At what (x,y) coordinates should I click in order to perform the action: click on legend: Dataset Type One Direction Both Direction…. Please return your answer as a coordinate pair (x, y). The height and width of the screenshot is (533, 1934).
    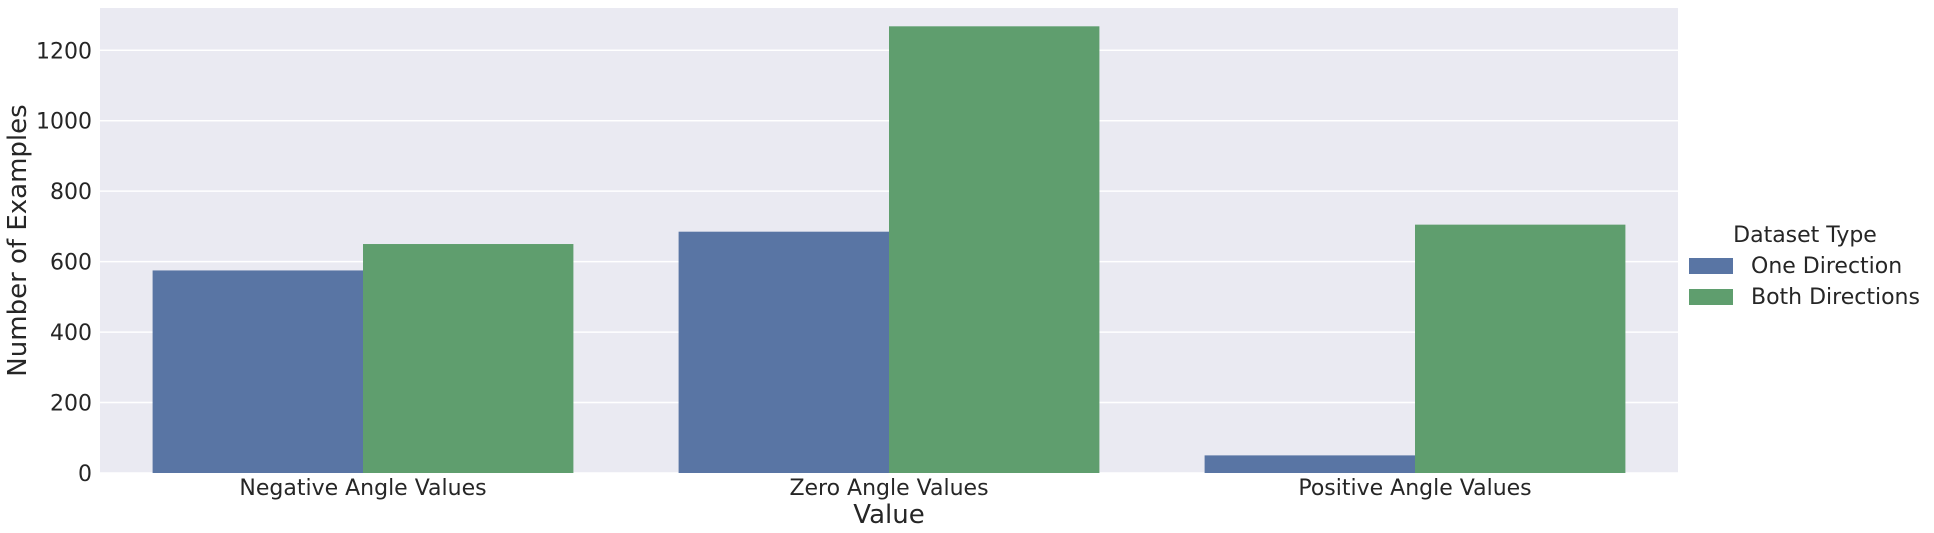
    Looking at the image, I should click on (1804, 266).